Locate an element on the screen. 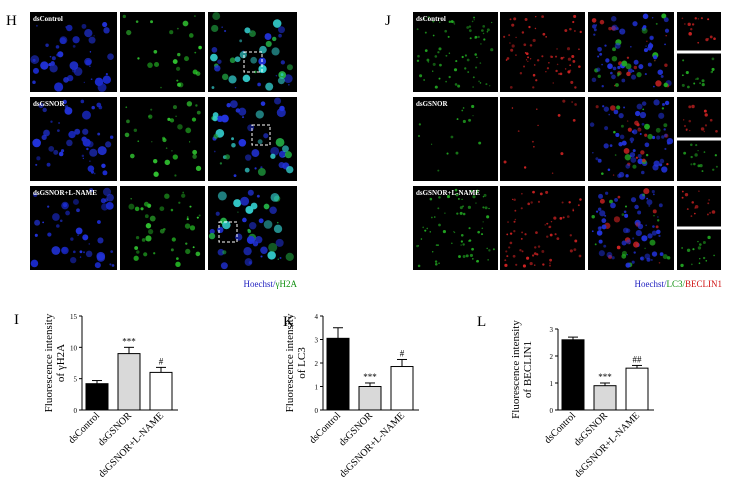  zoom-box is located at coordinates (253, 62).